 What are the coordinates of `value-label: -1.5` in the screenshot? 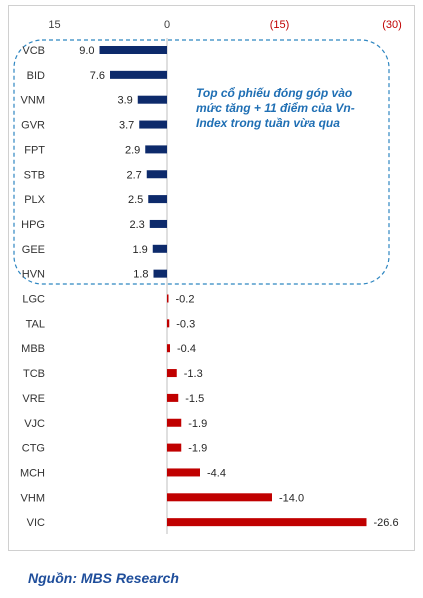 It's located at (194, 399).